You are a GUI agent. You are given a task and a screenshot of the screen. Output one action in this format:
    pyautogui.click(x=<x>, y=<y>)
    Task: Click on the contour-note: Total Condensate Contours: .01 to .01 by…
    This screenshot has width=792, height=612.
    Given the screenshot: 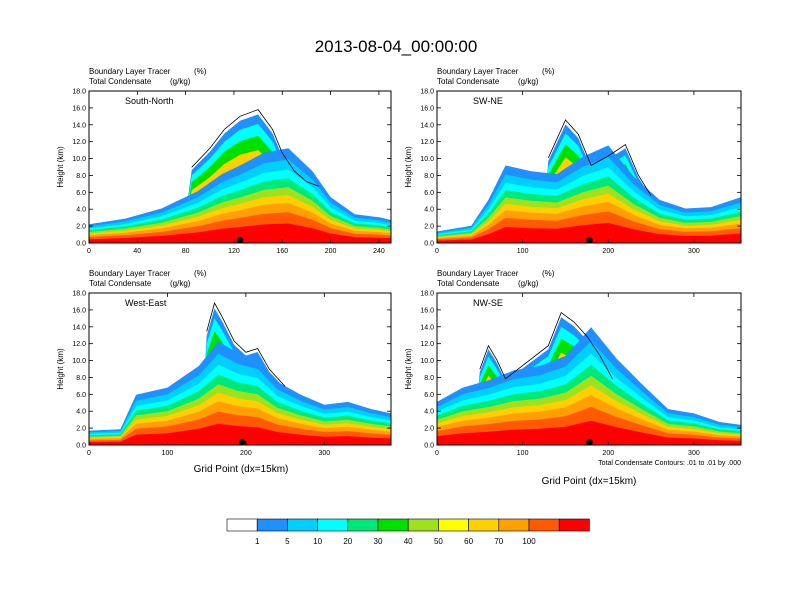 What is the action you would take?
    pyautogui.click(x=669, y=463)
    